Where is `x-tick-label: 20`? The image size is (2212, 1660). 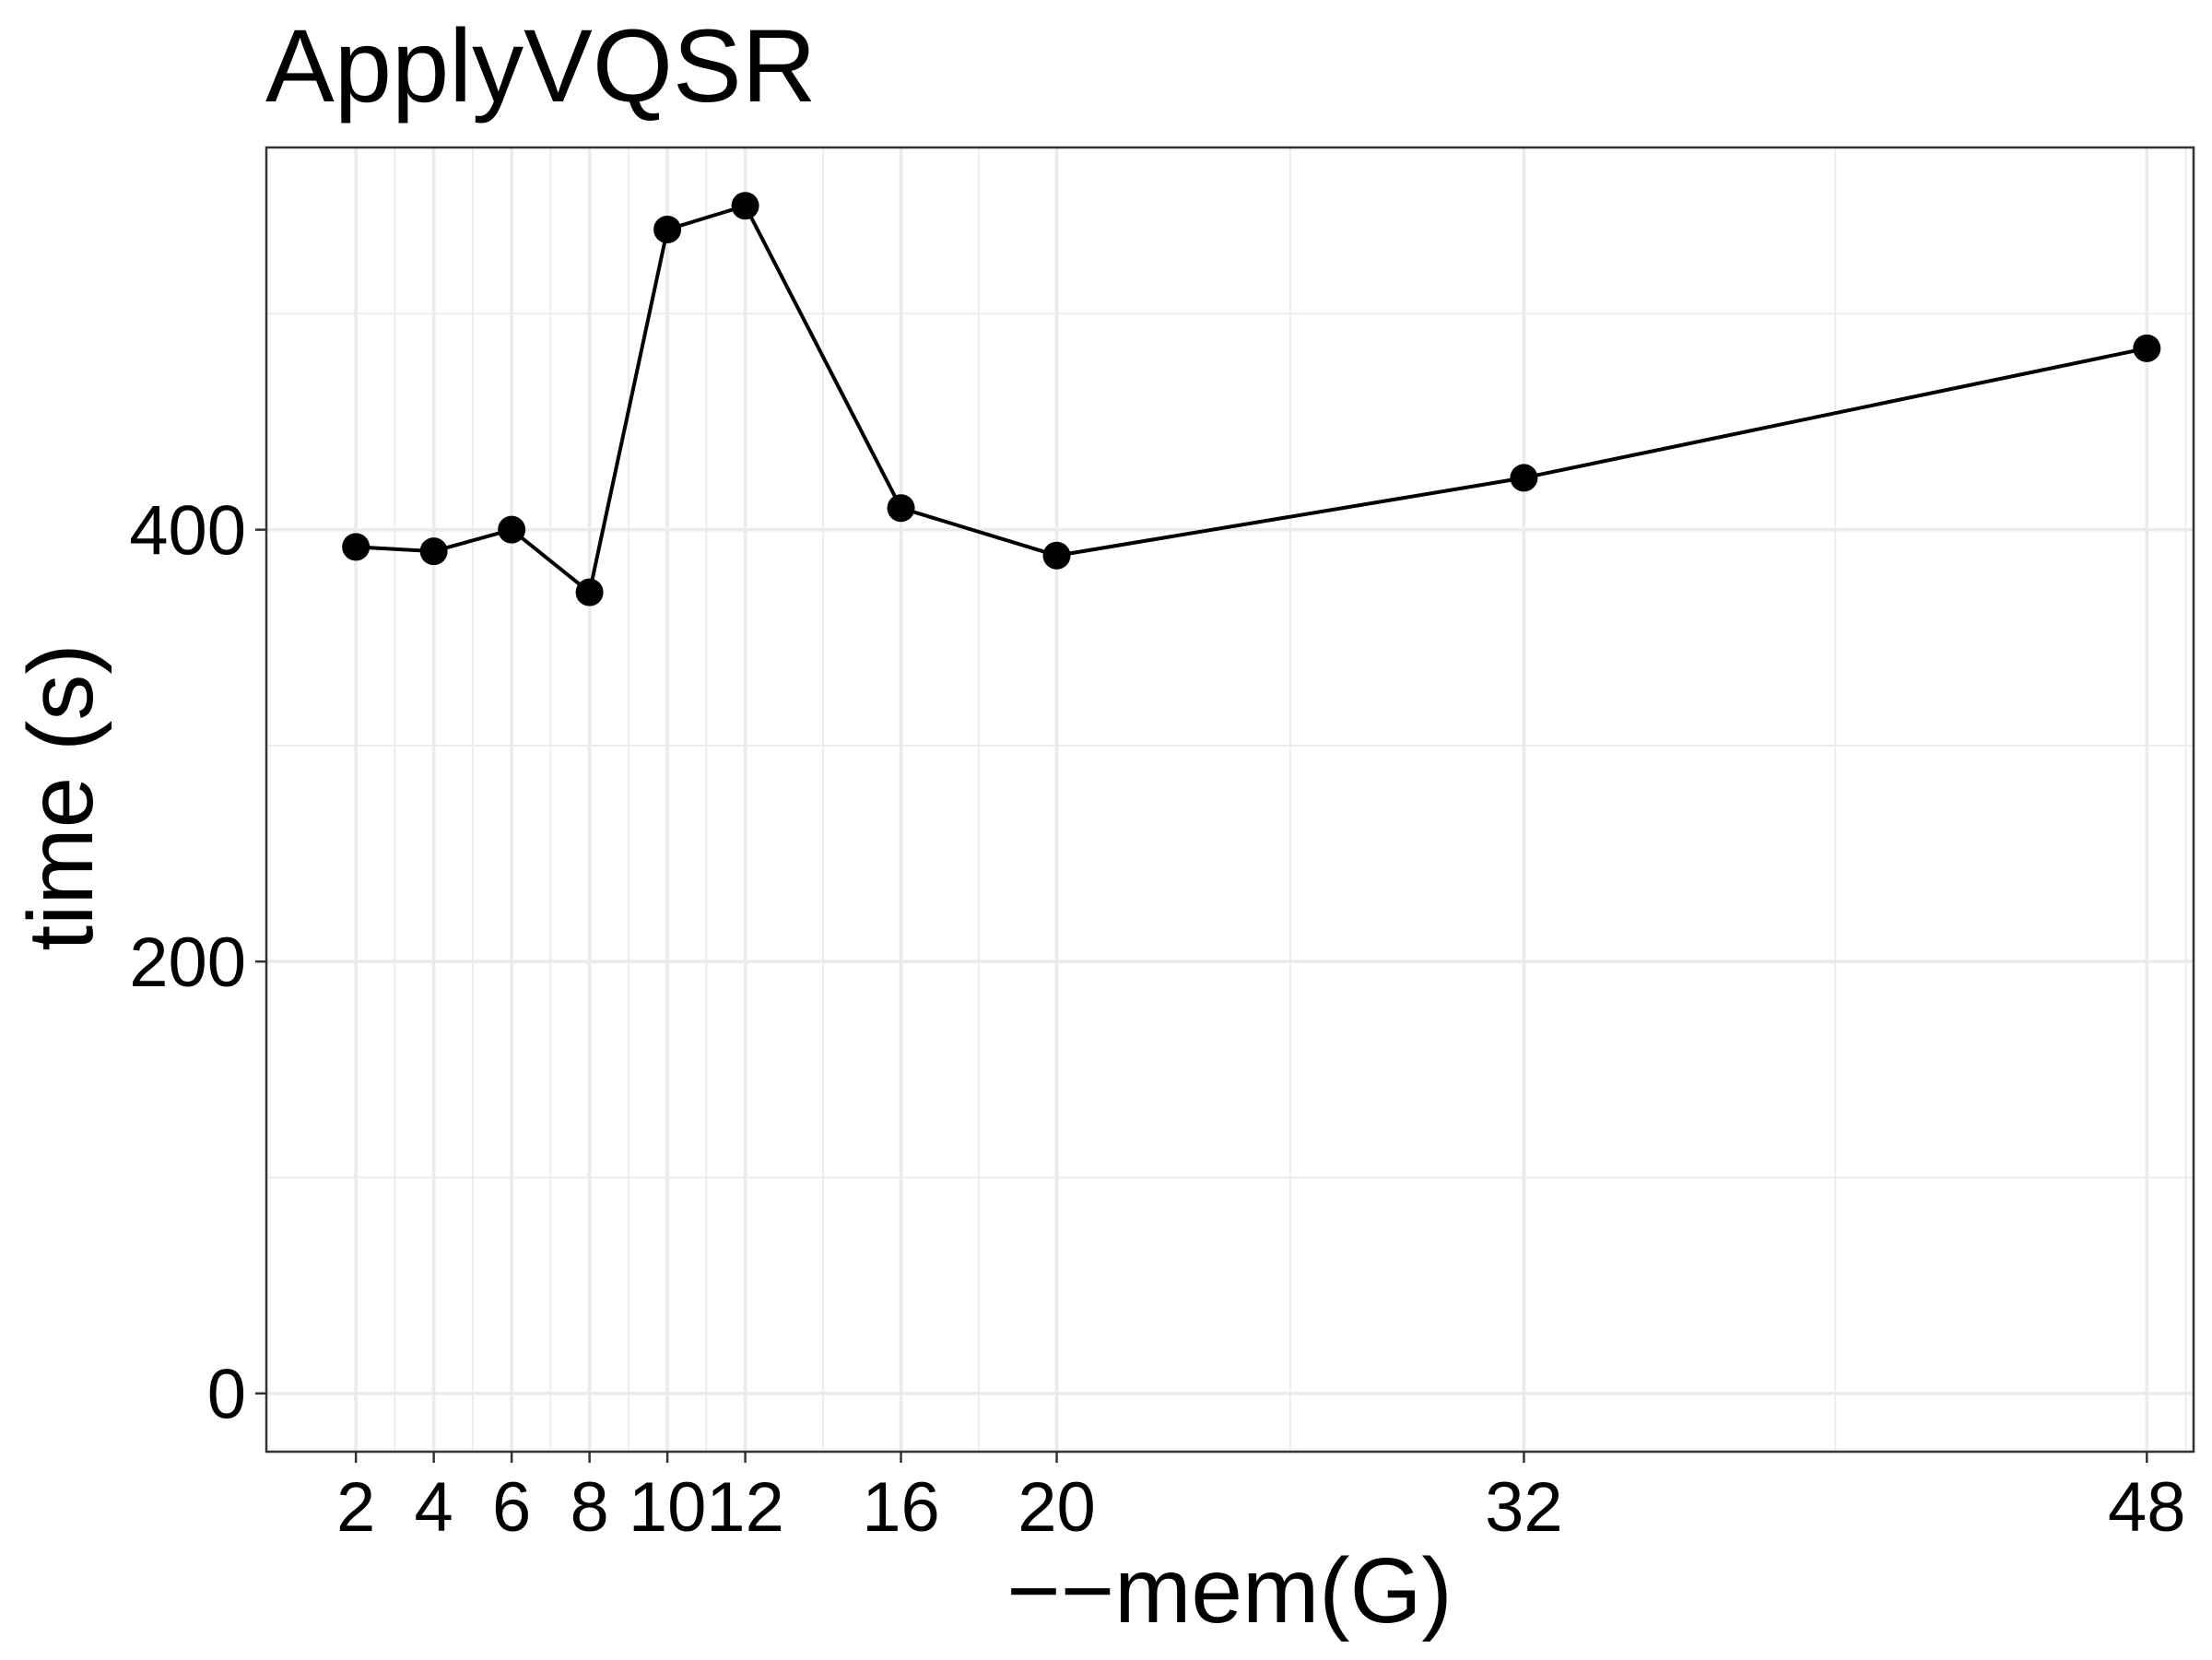
x-tick-label: 20 is located at coordinates (1057, 1507).